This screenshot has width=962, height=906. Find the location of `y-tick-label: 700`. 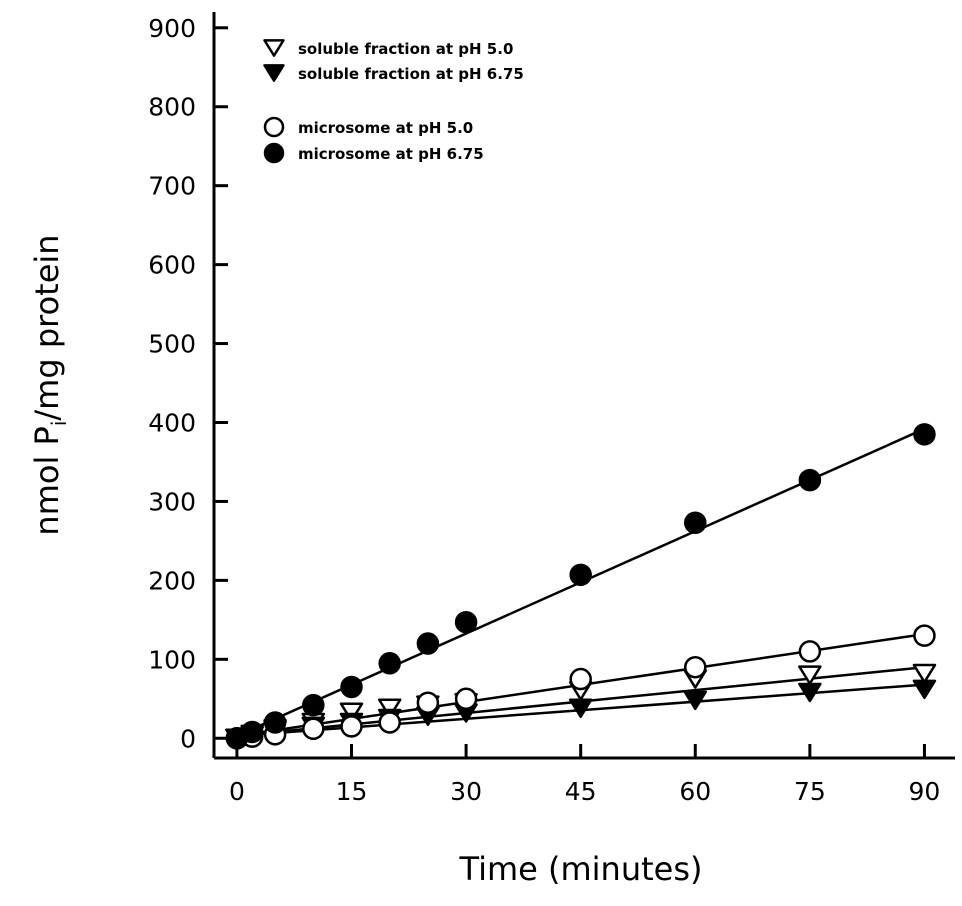

y-tick-label: 700 is located at coordinates (172, 186).